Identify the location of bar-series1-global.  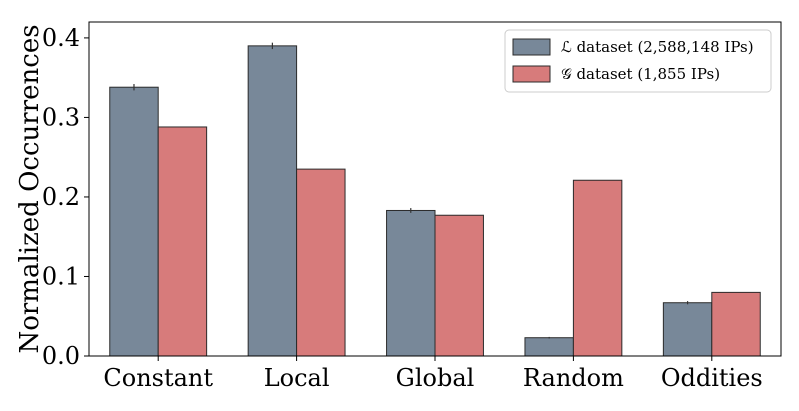
(411, 283).